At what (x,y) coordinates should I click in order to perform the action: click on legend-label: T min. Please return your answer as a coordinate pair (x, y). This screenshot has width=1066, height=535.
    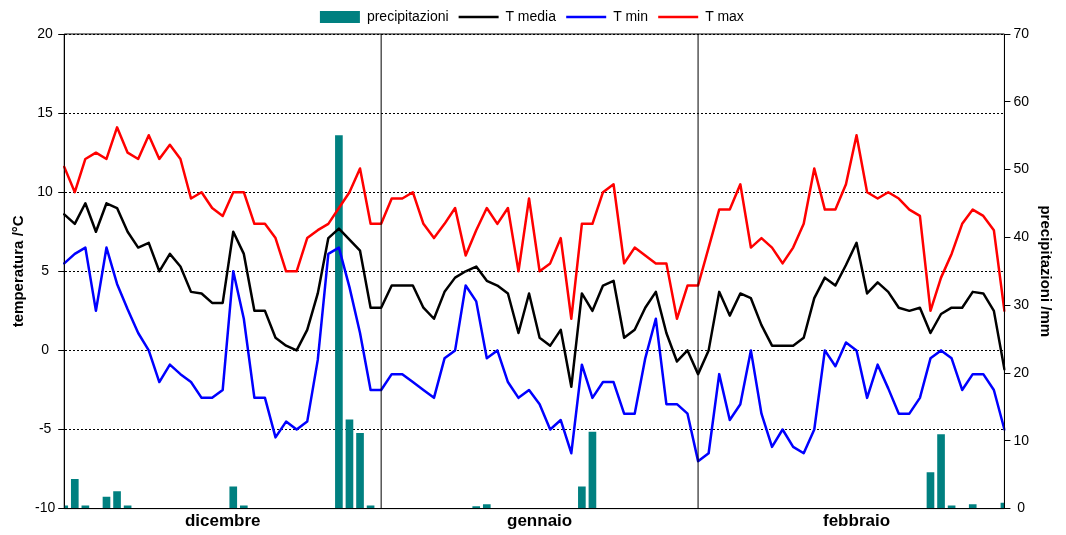
    Looking at the image, I should click on (630, 15).